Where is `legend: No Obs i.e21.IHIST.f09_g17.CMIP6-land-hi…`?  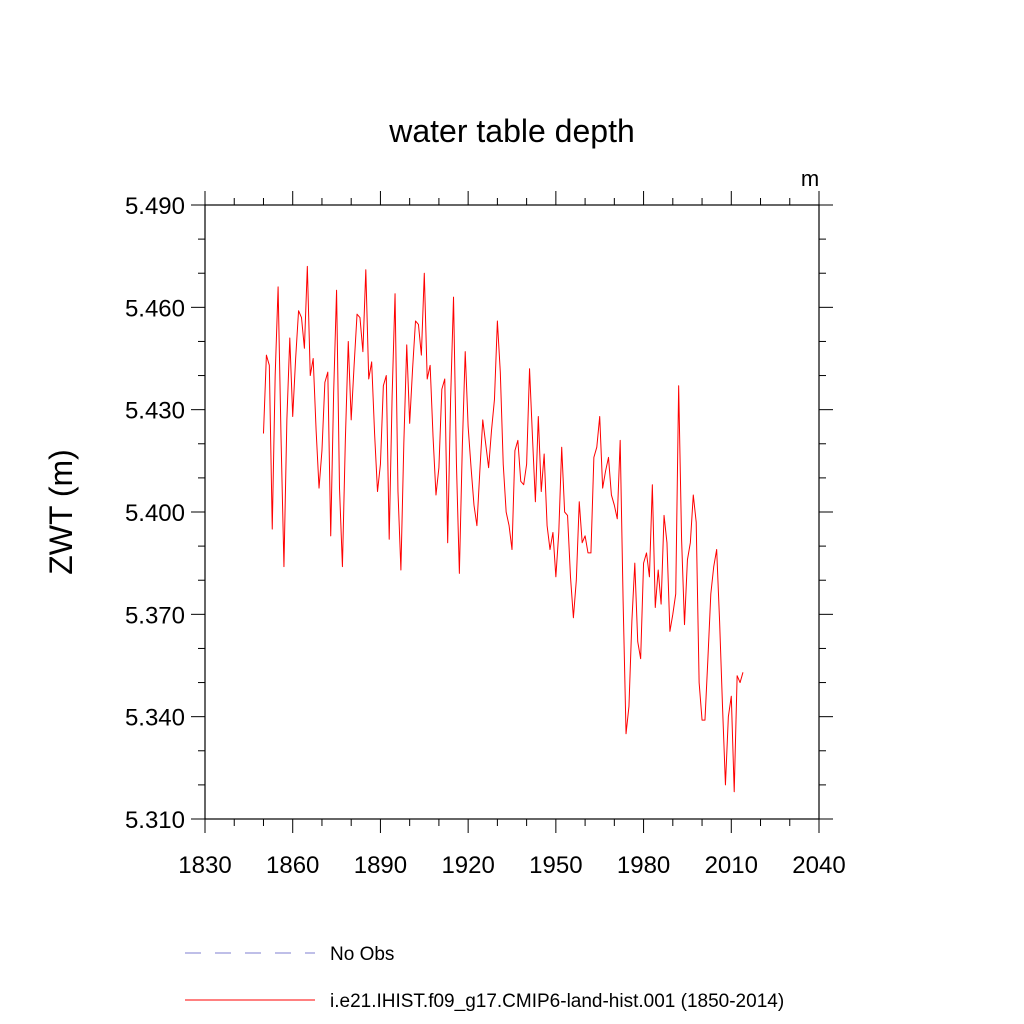
legend: No Obs i.e21.IHIST.f09_g17.CMIP6-land-hi… is located at coordinates (484, 978).